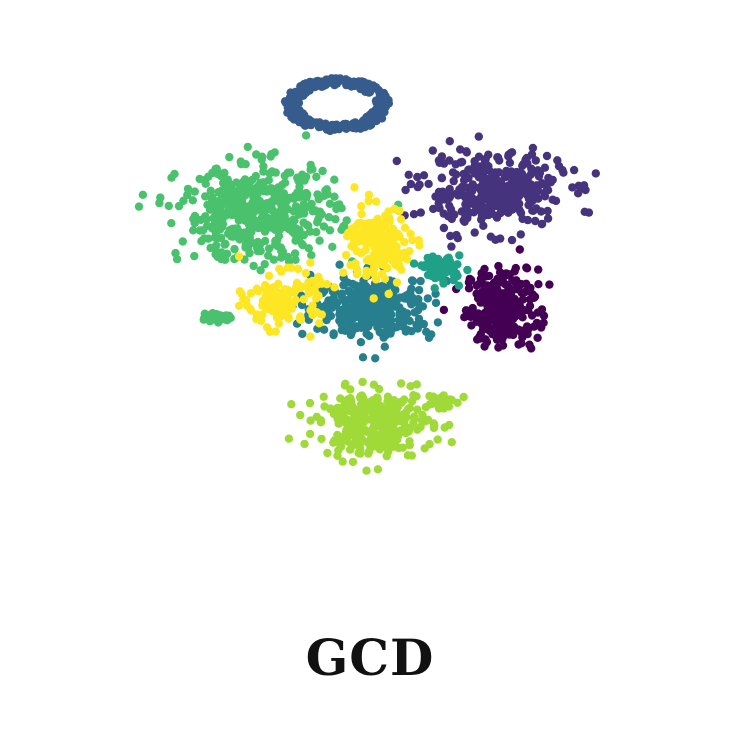 This screenshot has height=740, width=740. I want to click on point-c4, so click(414, 263).